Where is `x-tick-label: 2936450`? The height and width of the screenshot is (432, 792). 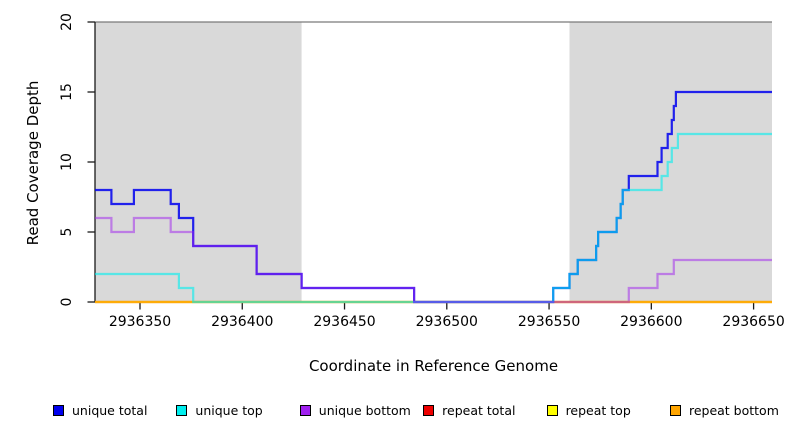 x-tick-label: 2936450 is located at coordinates (344, 322).